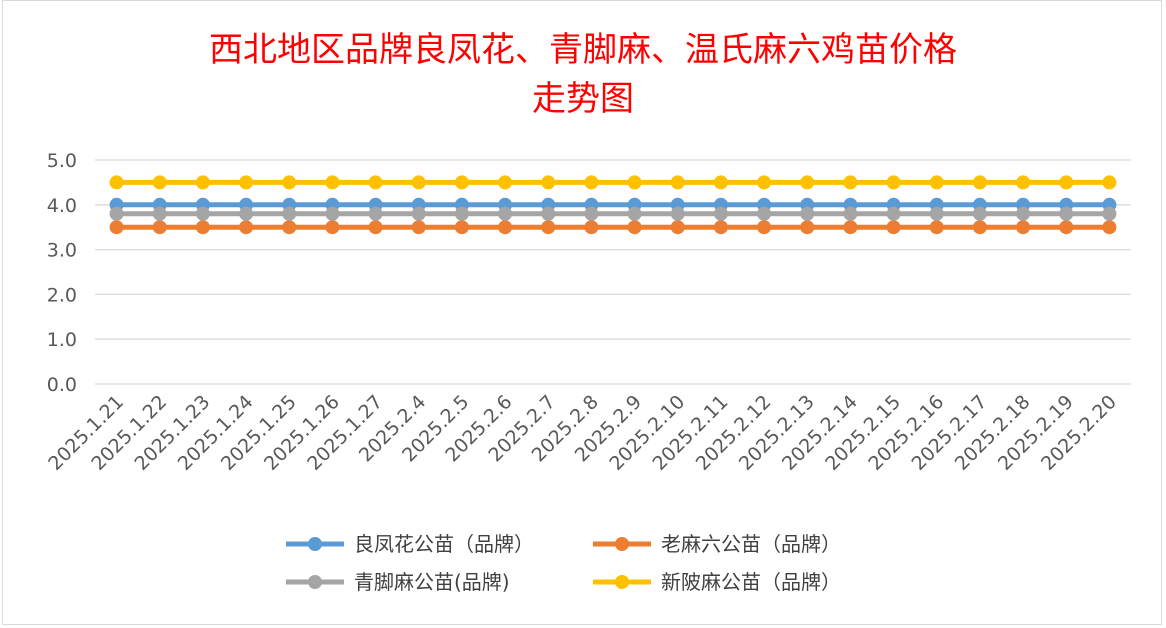 The width and height of the screenshot is (1166, 628). I want to click on legend-label: 新陂麻公苗（品牌）, so click(751, 582).